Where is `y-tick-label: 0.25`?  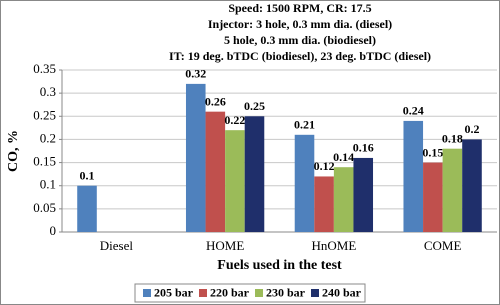 y-tick-label: 0.25 is located at coordinates (44, 114).